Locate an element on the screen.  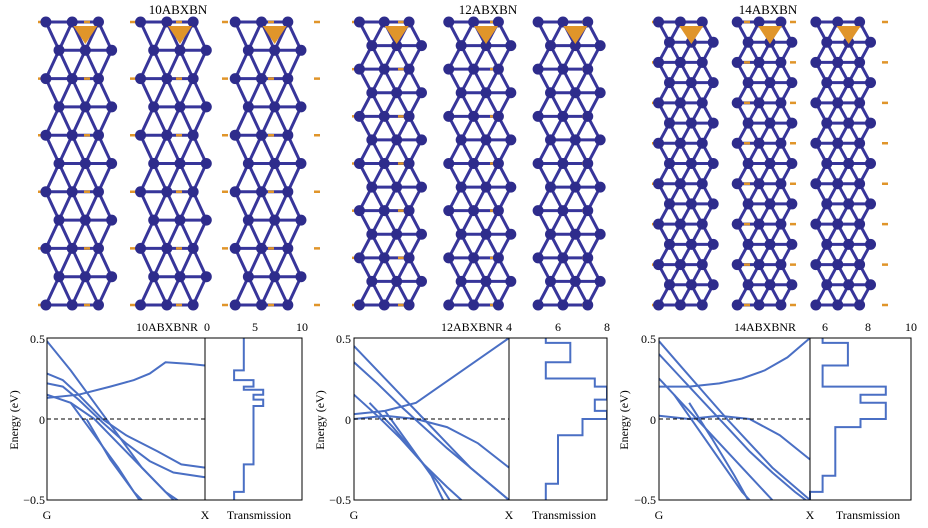
trans-xlabel-10: Transmission is located at coordinates (259, 515).